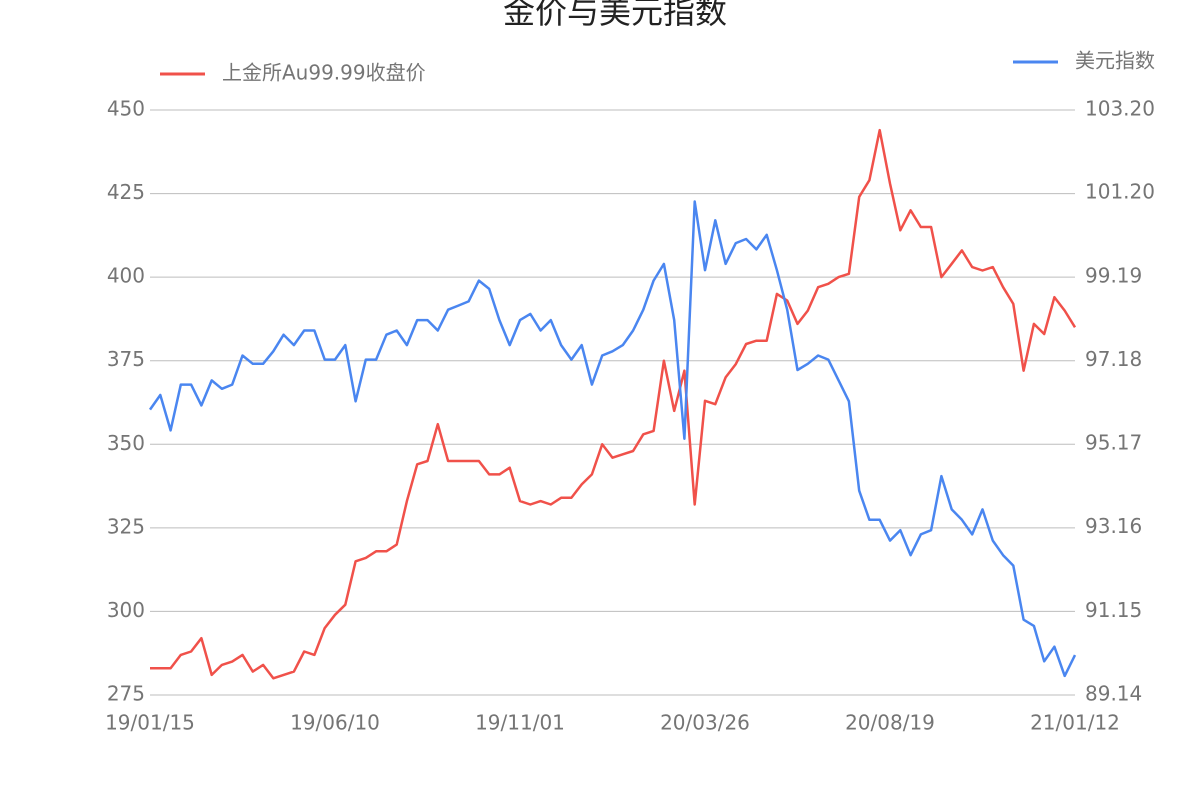 The height and width of the screenshot is (800, 1200). I want to click on legend-label: 美元指数, so click(1115, 61).